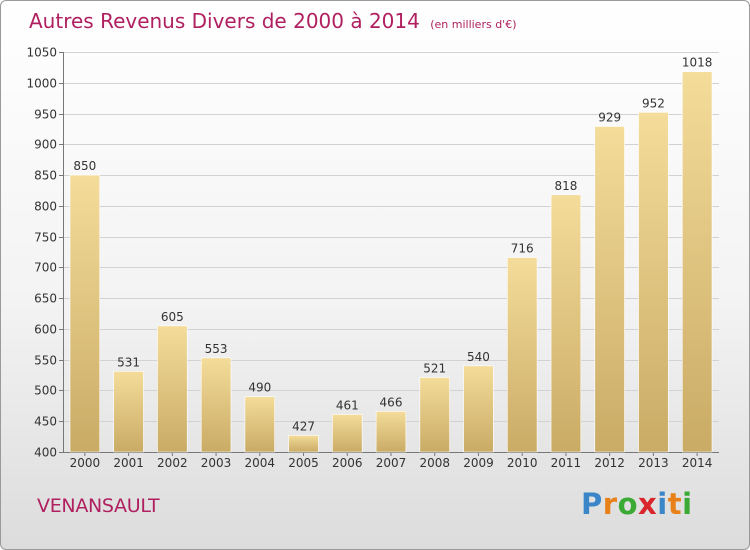  What do you see at coordinates (45, 145) in the screenshot?
I see `y-tick-label: 900` at bounding box center [45, 145].